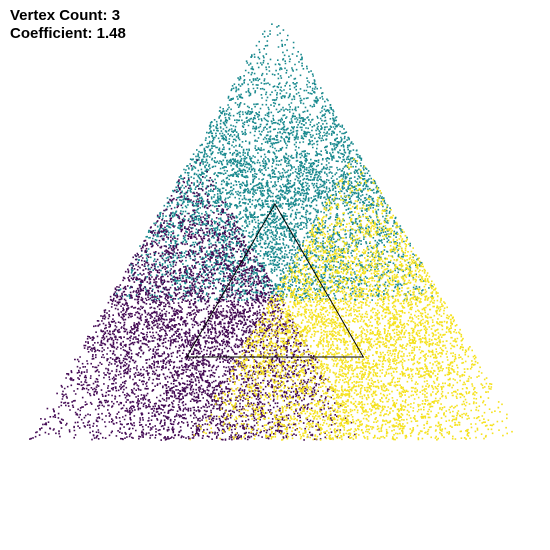 This screenshot has width=550, height=550. Describe the element at coordinates (51, 33) in the screenshot. I see `coefficient-label: Coefficient:` at that location.